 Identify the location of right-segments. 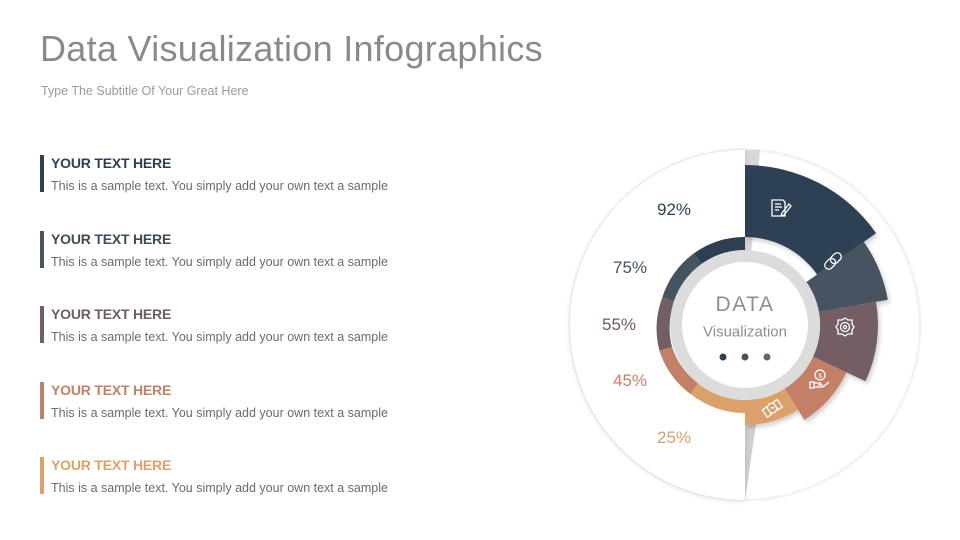
(816, 294).